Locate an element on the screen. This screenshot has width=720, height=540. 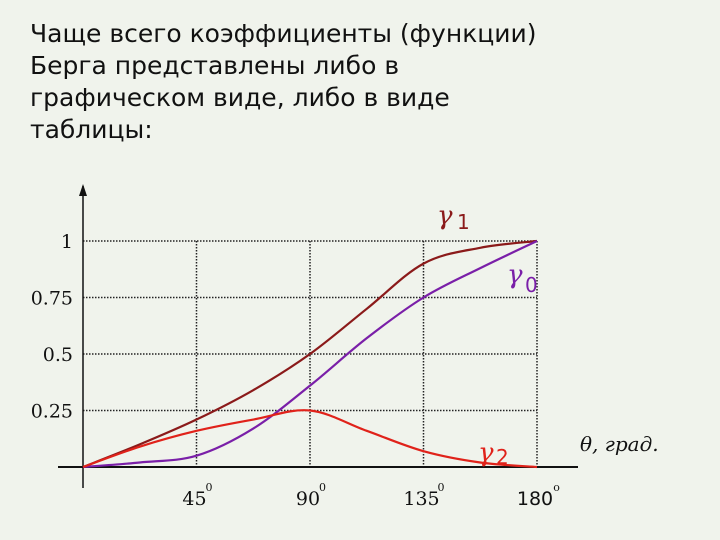
x-tick-label-3: 135 is located at coordinates (421, 499).